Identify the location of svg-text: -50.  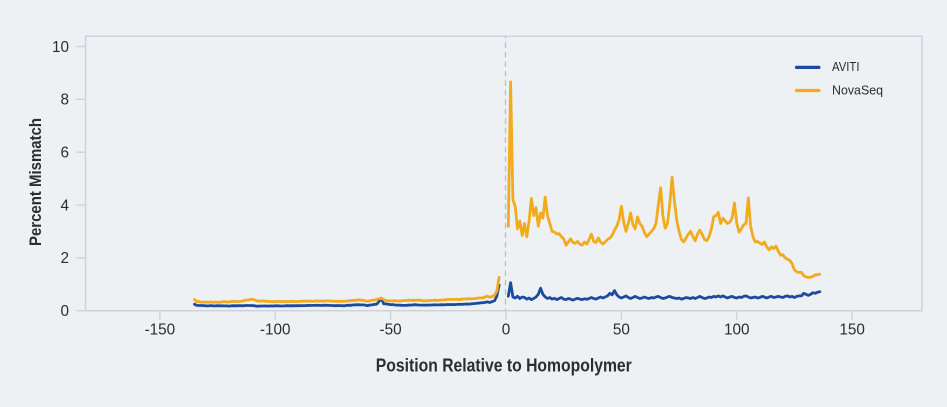
(391, 329).